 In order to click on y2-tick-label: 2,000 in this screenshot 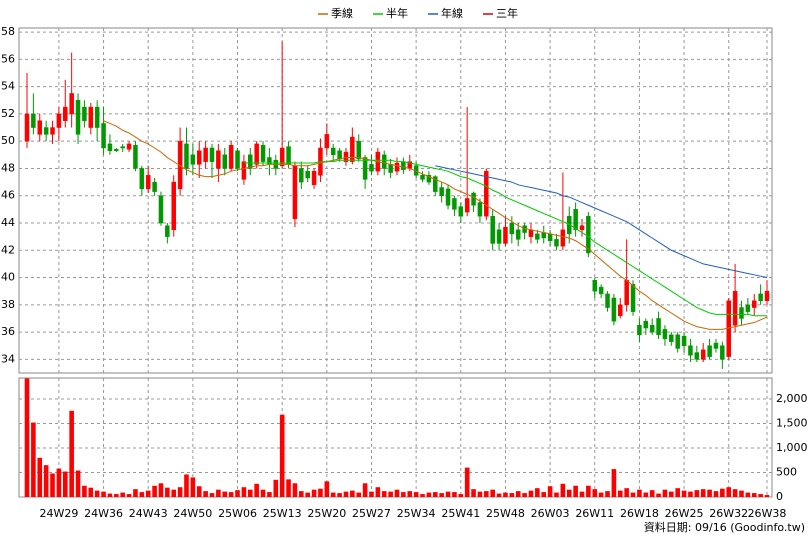, I will do `click(792, 398)`.